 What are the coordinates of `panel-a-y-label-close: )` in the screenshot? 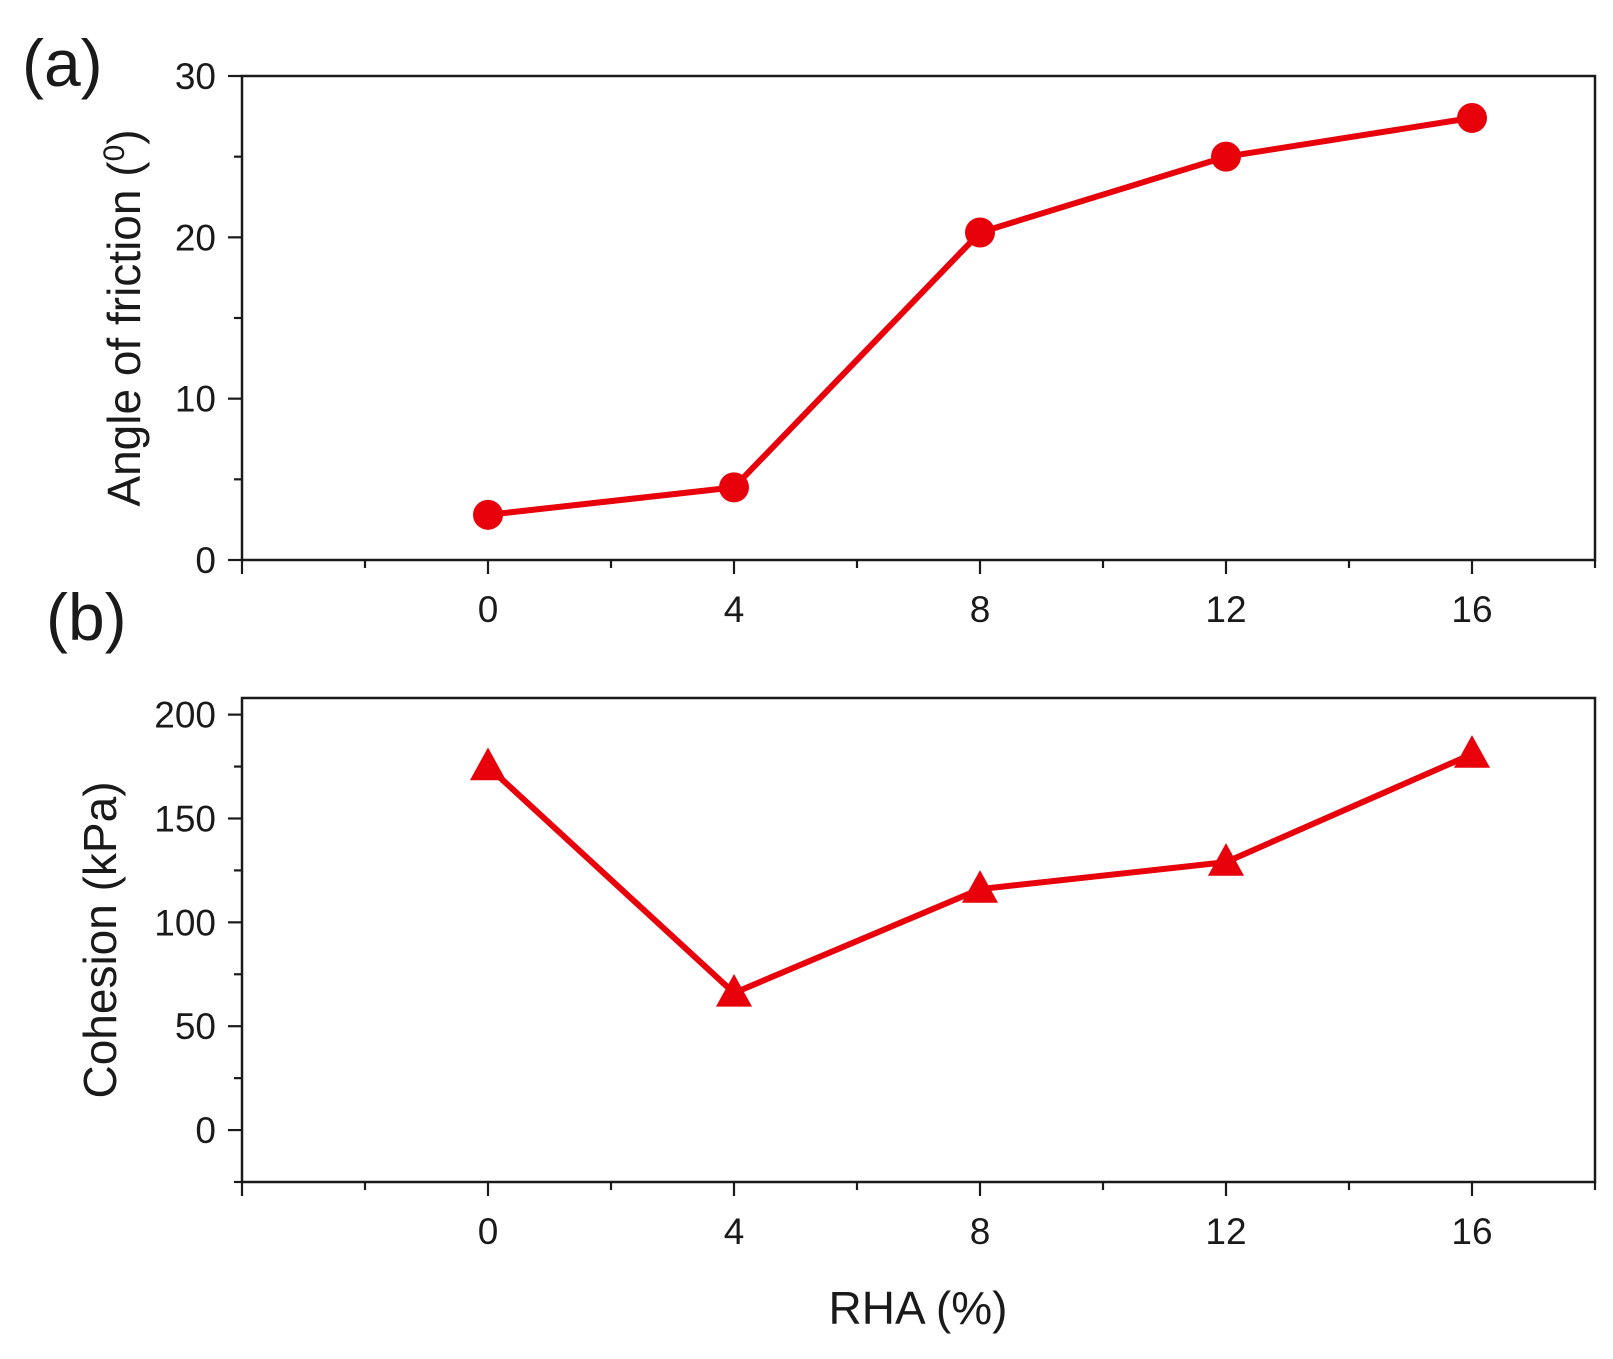 It's located at (124, 136).